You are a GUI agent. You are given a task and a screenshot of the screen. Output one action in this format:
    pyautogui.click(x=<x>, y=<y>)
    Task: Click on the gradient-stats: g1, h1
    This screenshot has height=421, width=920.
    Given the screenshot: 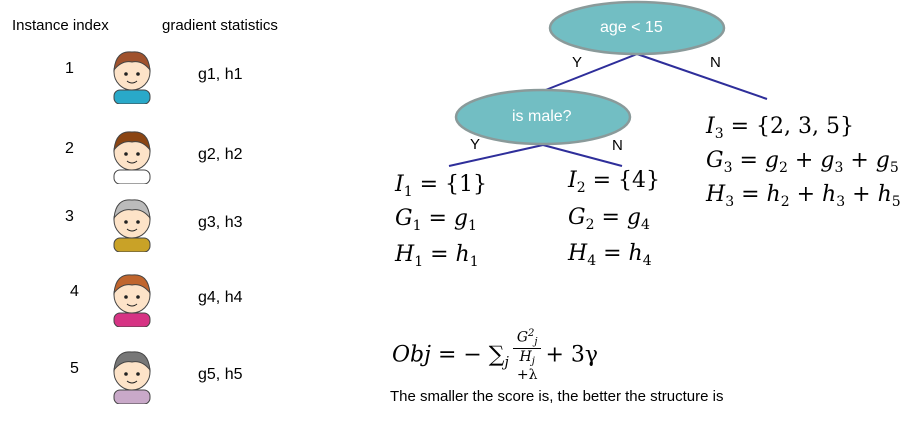 What is the action you would take?
    pyautogui.click(x=220, y=74)
    